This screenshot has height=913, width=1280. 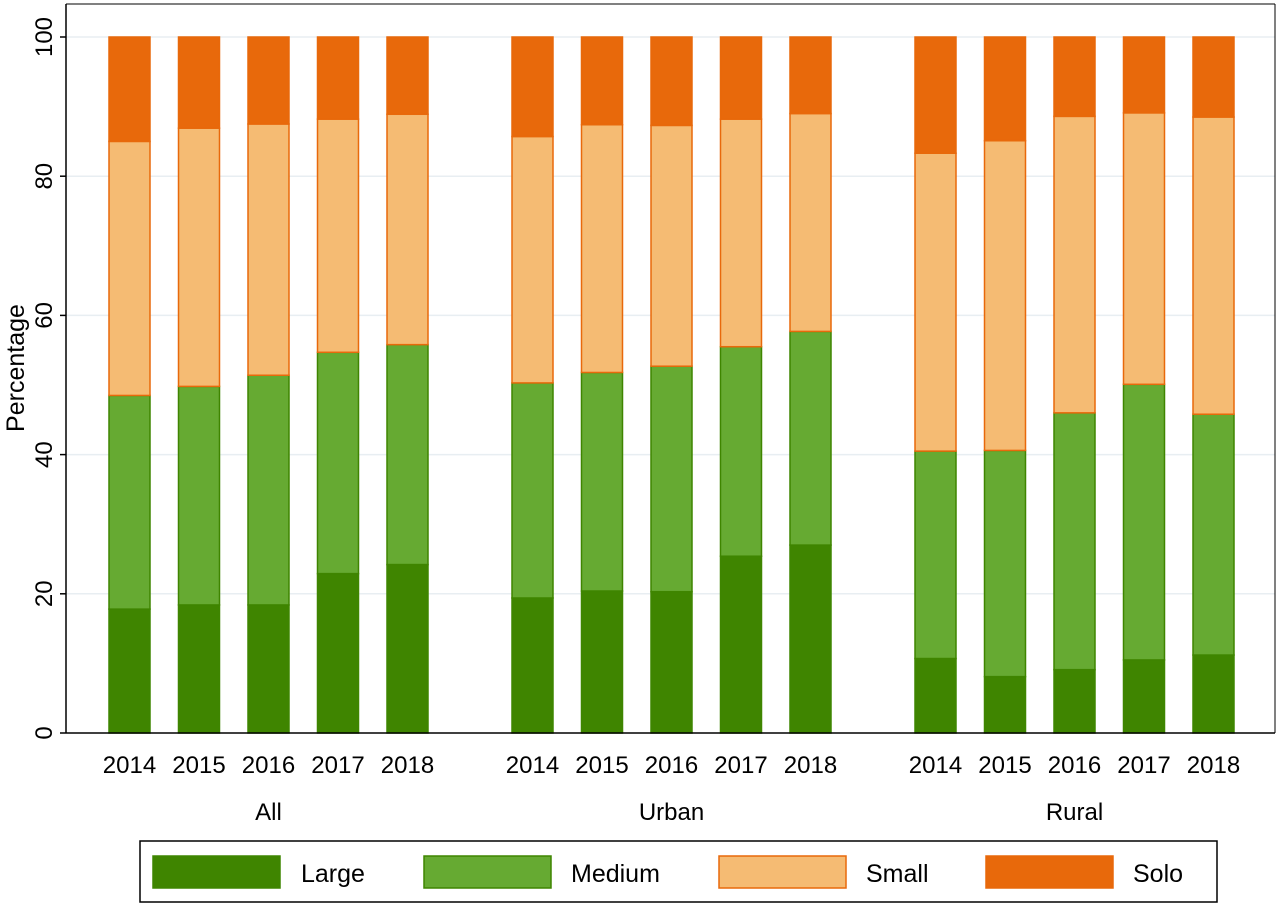 I want to click on bar-all-2017-small, so click(x=338, y=236).